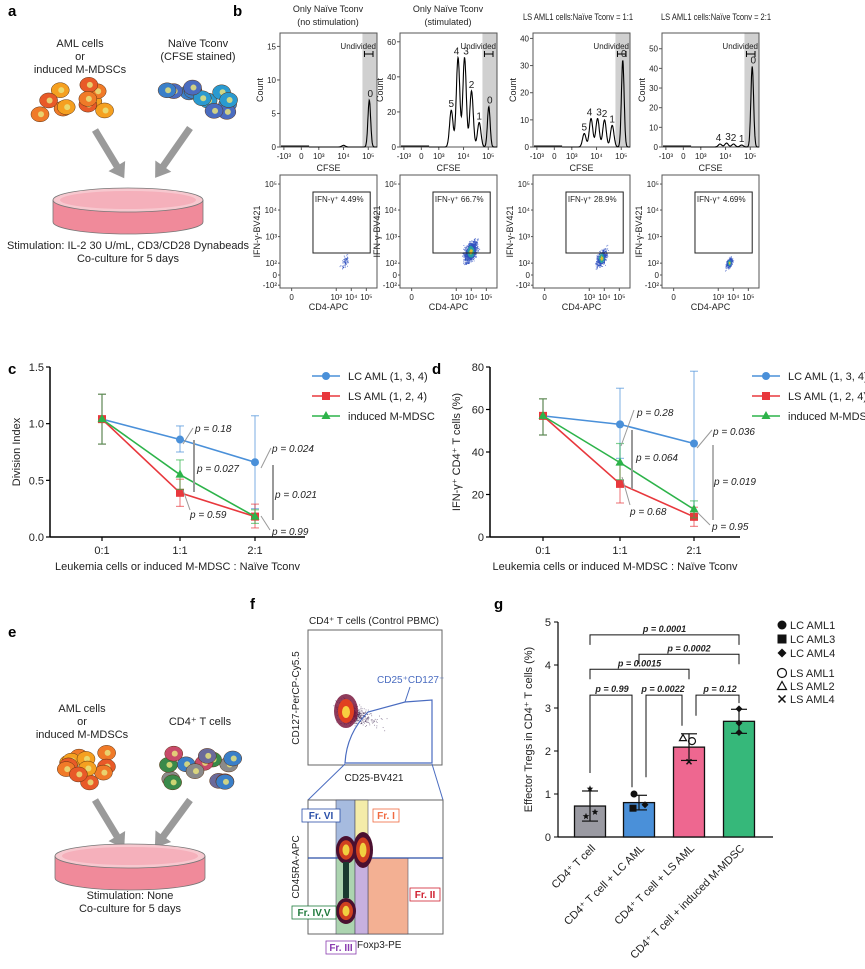  Describe the element at coordinates (374, 621) in the screenshot. I see `f-title: CD4⁺ T cells (Control PBMC)` at that location.